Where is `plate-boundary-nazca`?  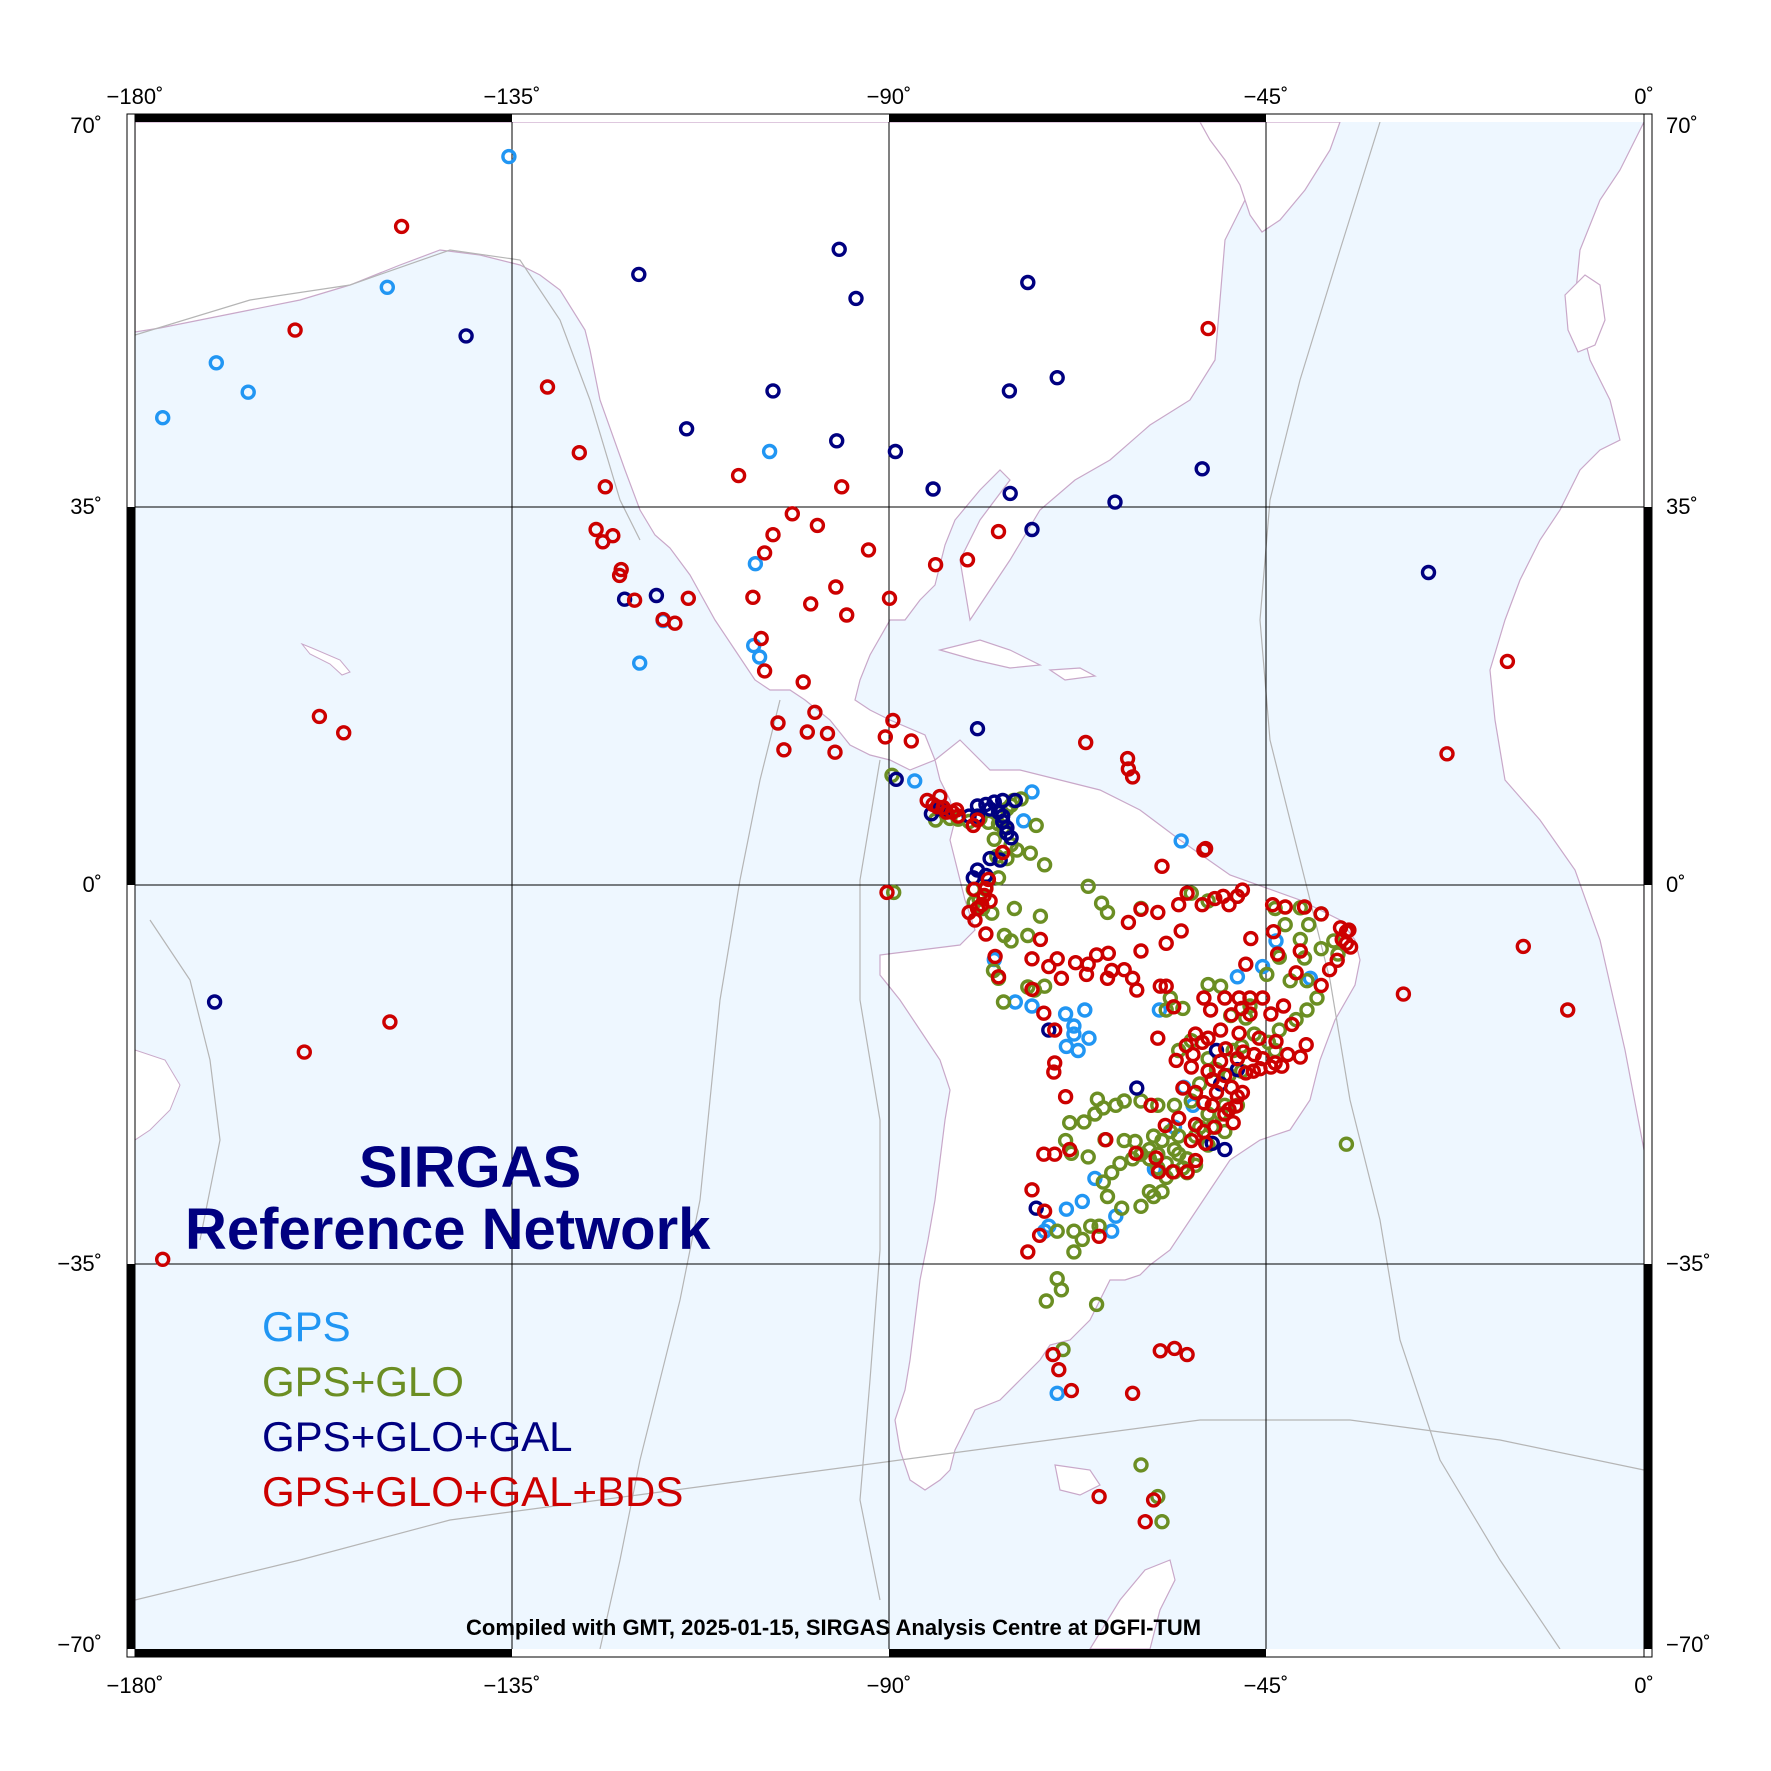
plate-boundary-nazca is located at coordinates (870, 1180).